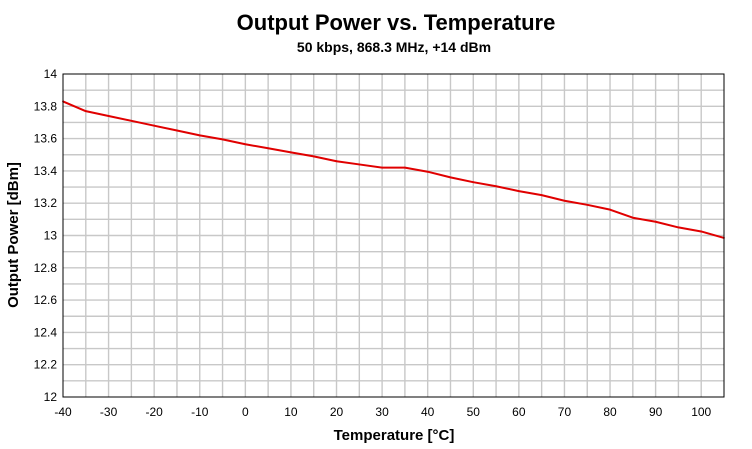 This screenshot has height=449, width=752. I want to click on y-tick-labels: 12 12.2 12.4 12.6 12.8 13 13.2 13.4 13.6 13.8 14, so click(46, 235).